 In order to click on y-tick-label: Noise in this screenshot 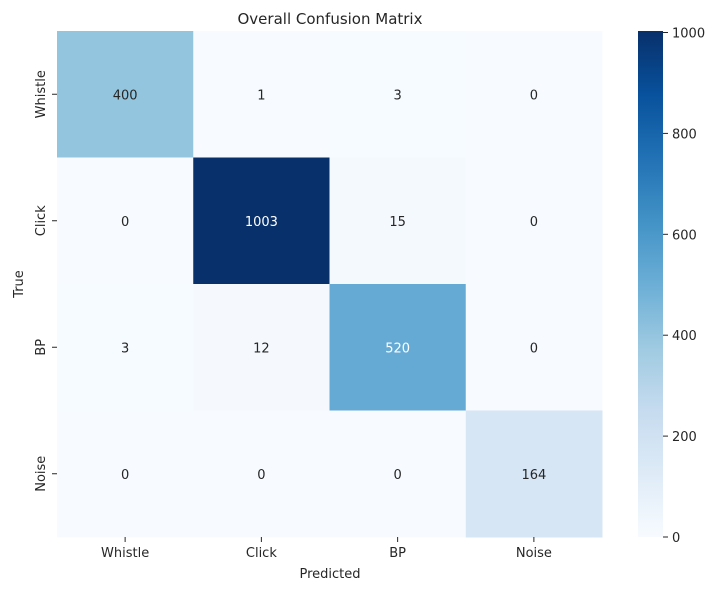, I will do `click(41, 474)`.